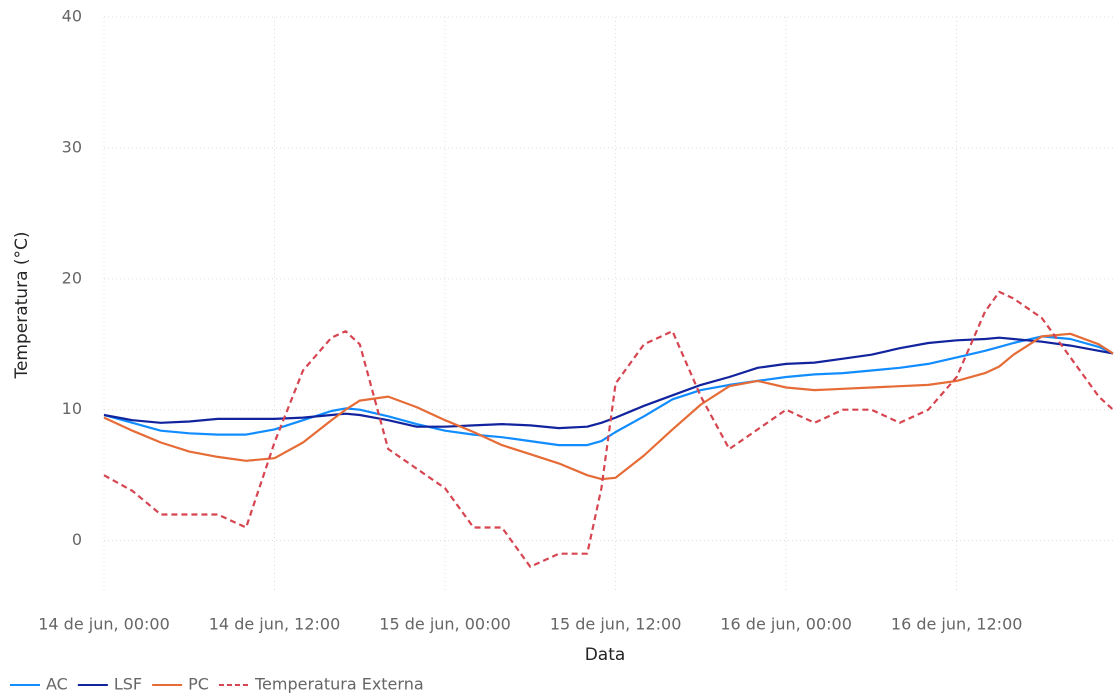  I want to click on y-tick-label: 10, so click(72, 408).